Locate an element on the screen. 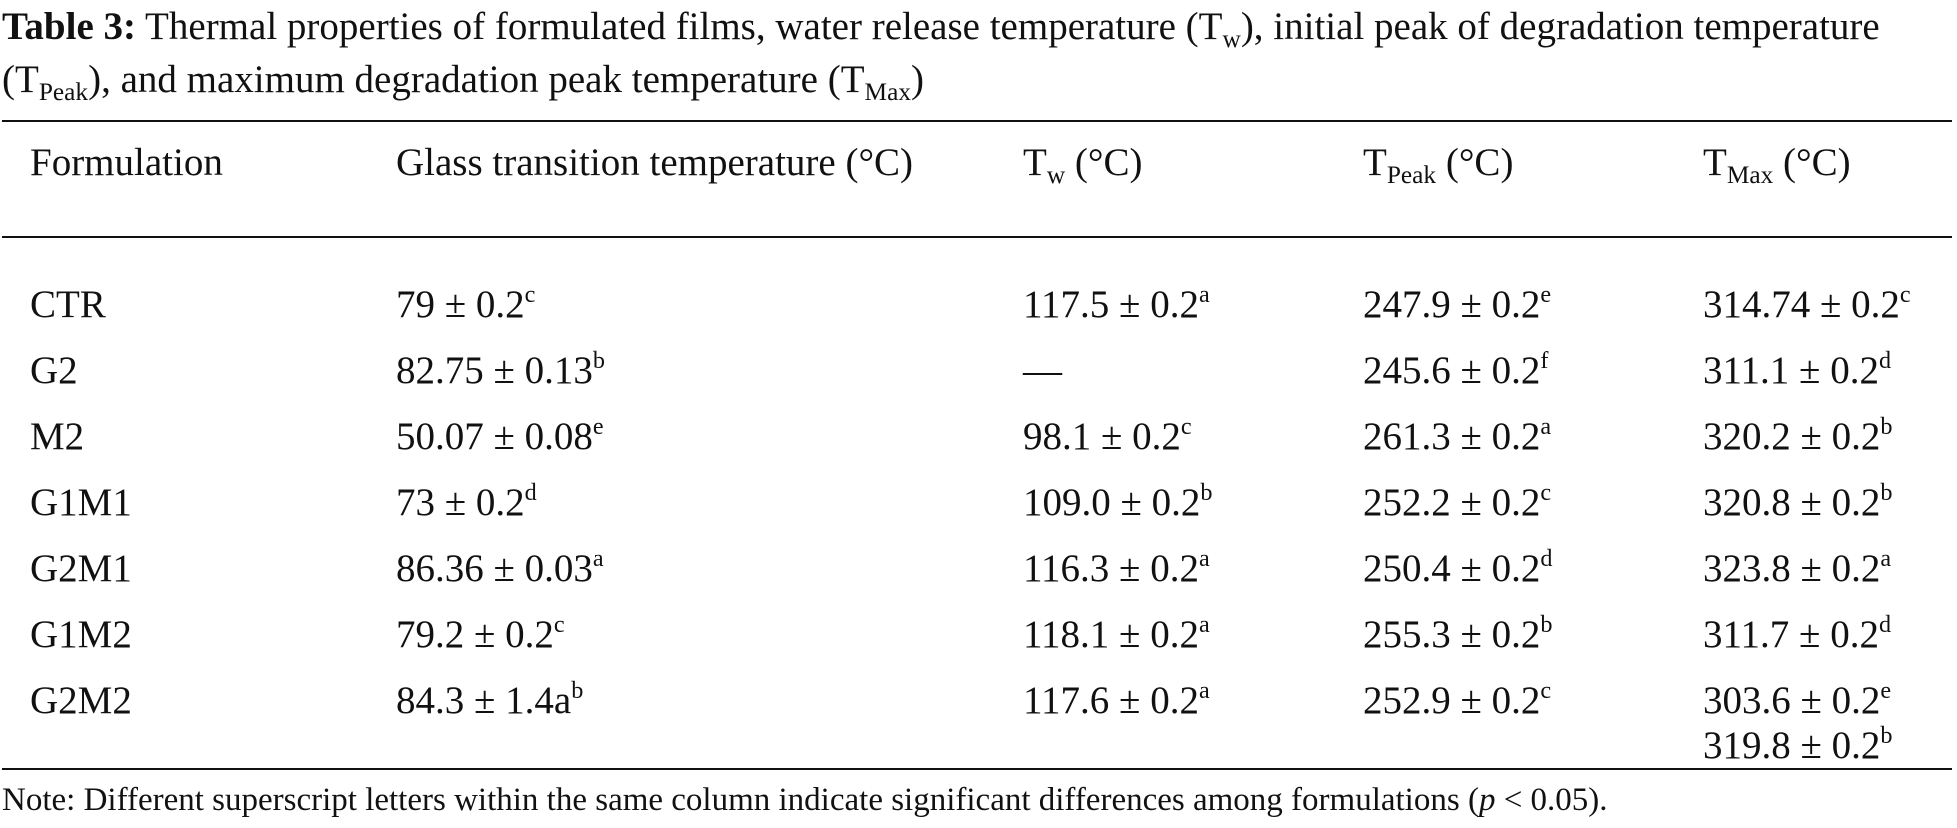 This screenshot has width=1957, height=828. cell-glass-transition-value: 79.2 ± 0.2 is located at coordinates (475, 634).